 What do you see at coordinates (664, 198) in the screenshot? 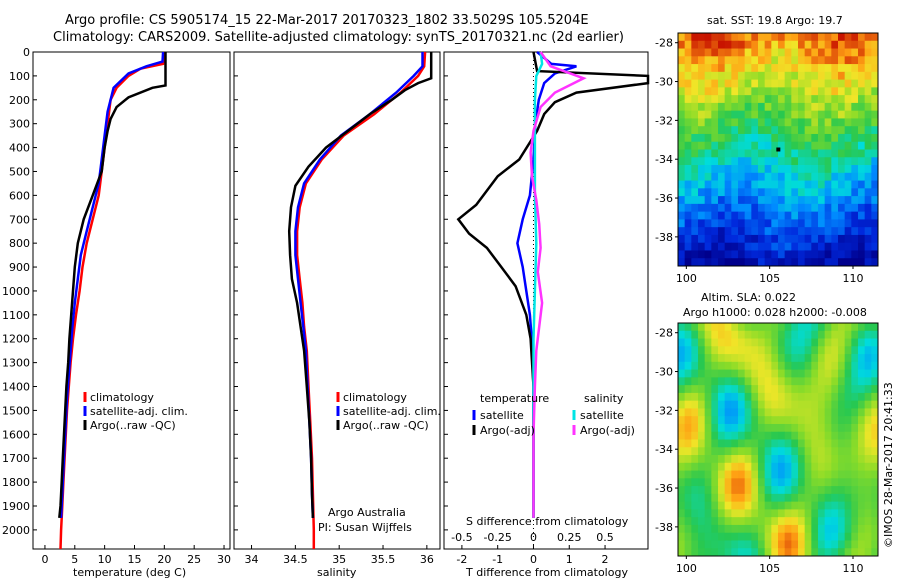
I see `map-y-tick-label: -36` at bounding box center [664, 198].